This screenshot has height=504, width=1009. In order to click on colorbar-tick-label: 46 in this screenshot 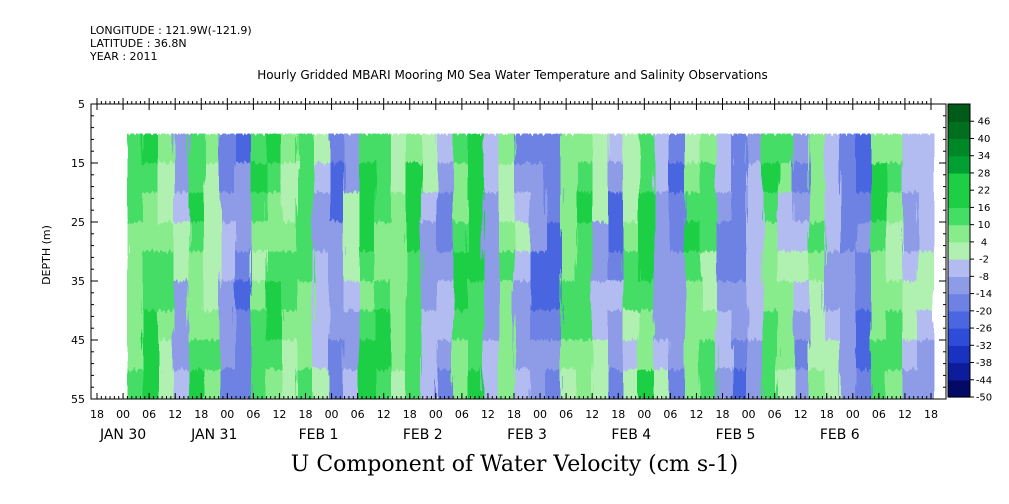, I will do `click(984, 122)`.